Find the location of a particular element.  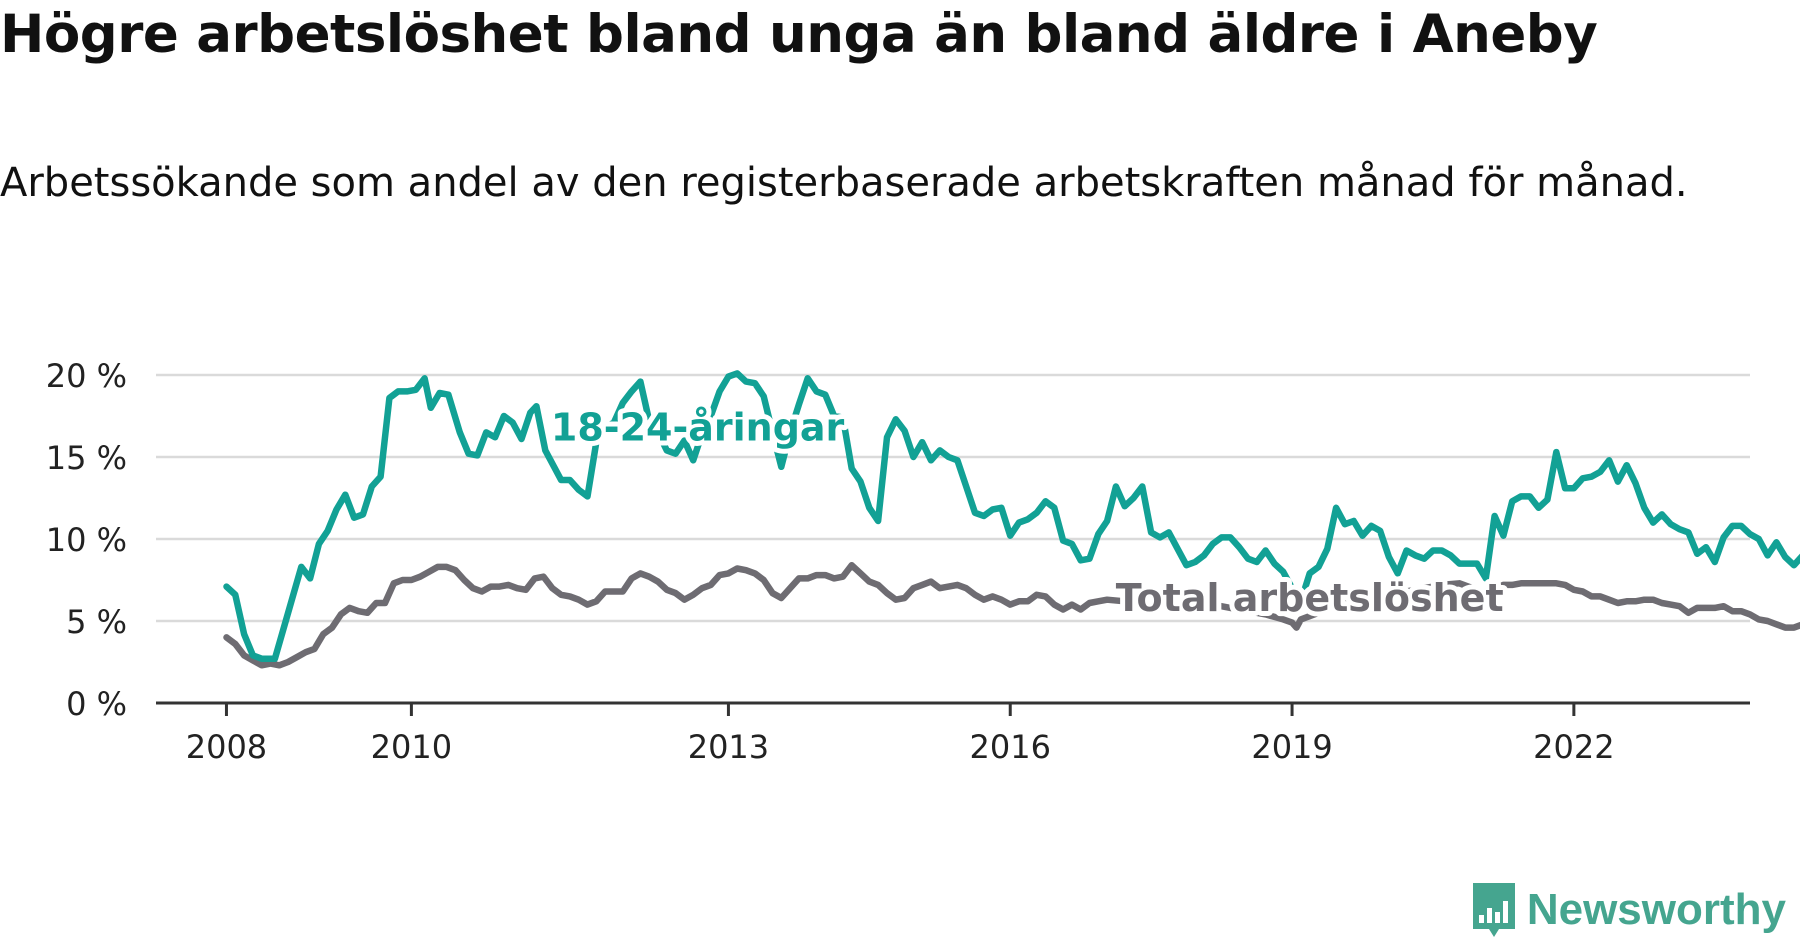

series-line-total is located at coordinates (1011, 615).